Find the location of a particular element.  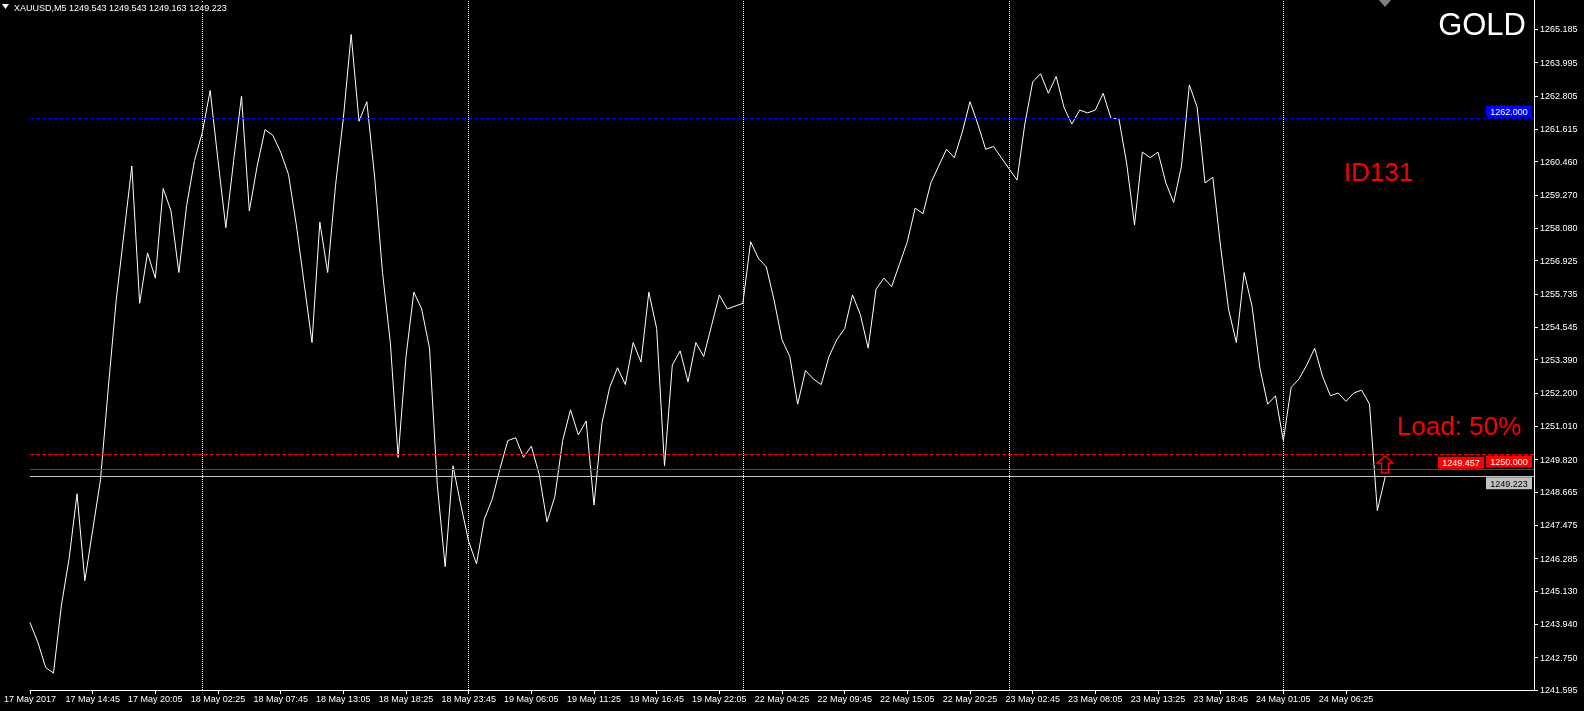

y-tick-label: 1265.185 is located at coordinates (1559, 29).